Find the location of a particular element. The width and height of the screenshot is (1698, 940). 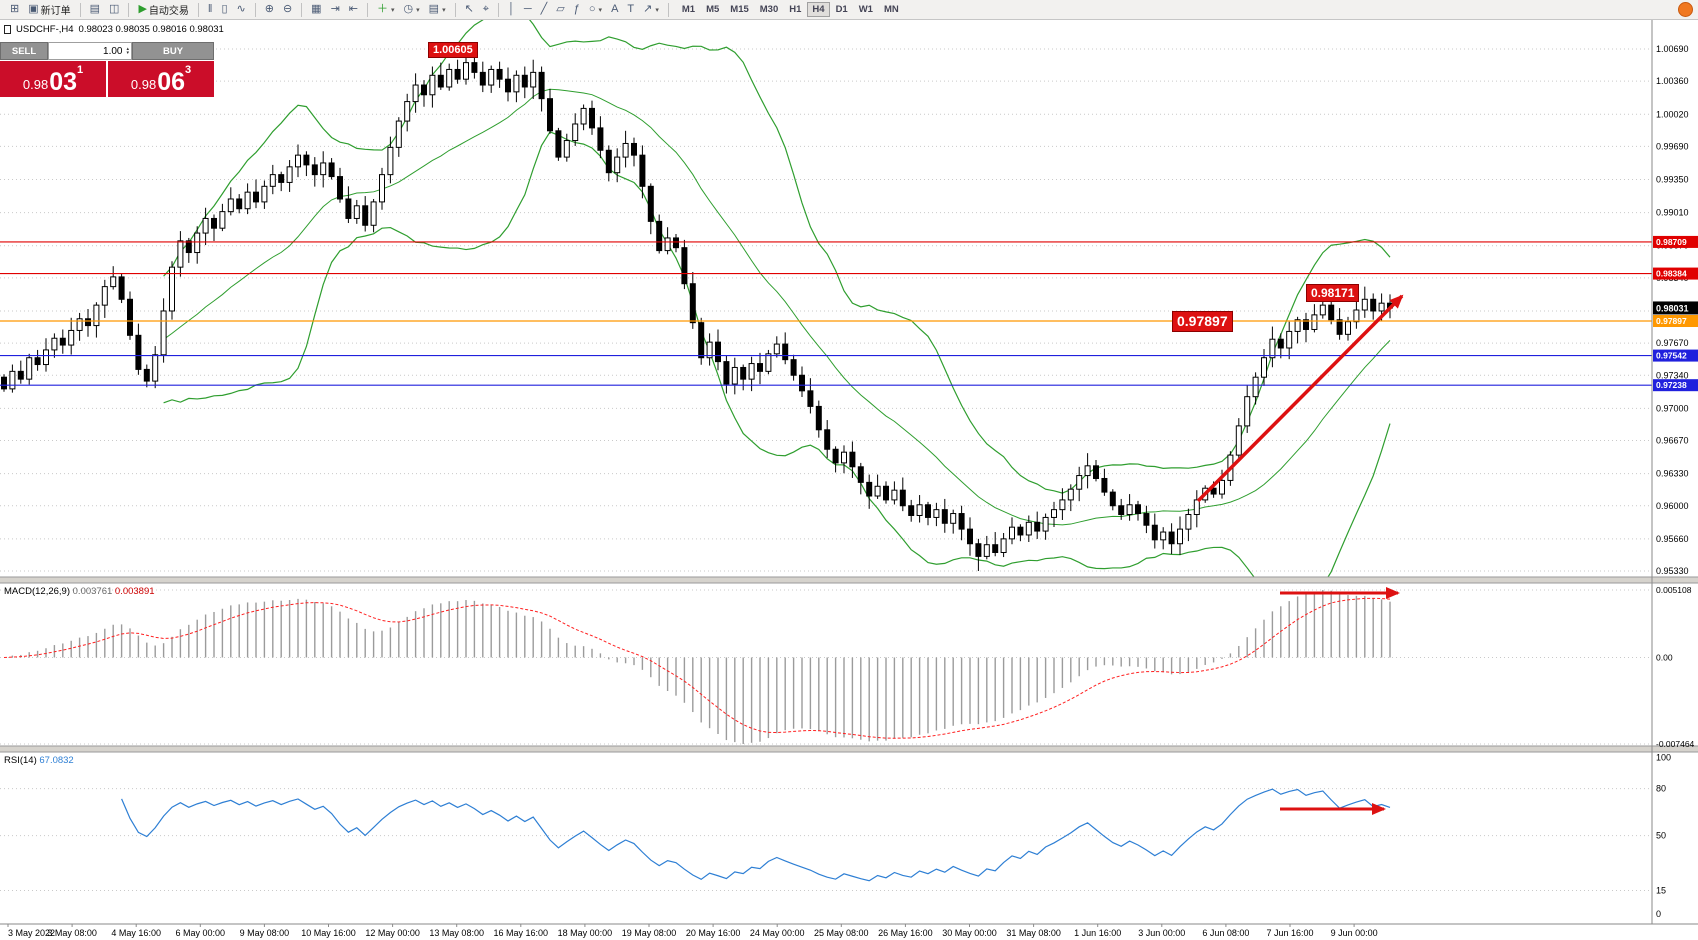

indicators-icon: ＋ is located at coordinates (383, 9).